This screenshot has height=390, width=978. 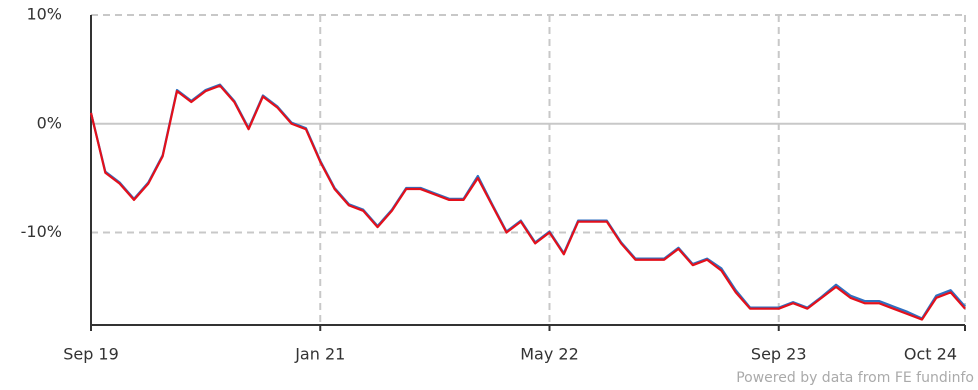 I want to click on x-tick-label: May 22, so click(x=549, y=354).